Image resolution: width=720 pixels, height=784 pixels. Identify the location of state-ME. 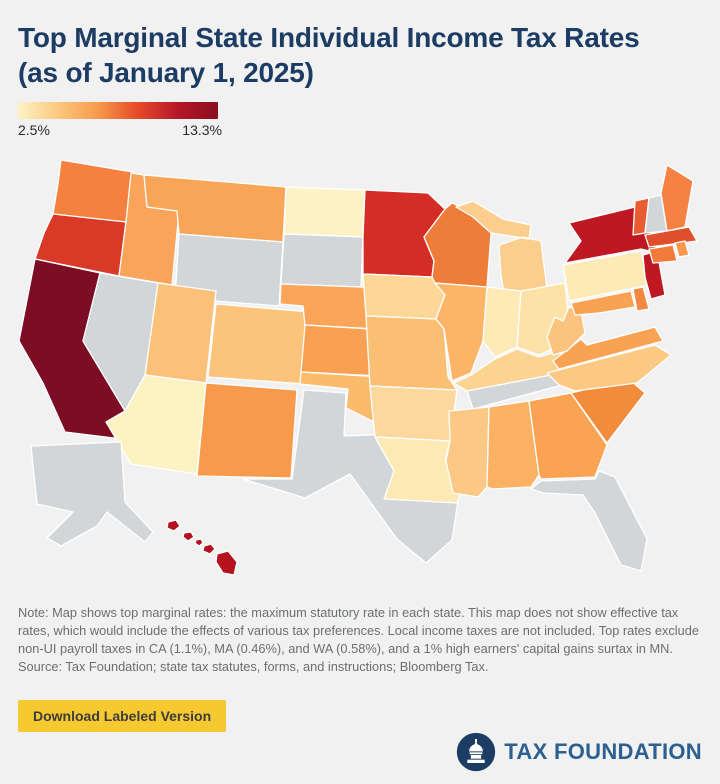
(677, 198).